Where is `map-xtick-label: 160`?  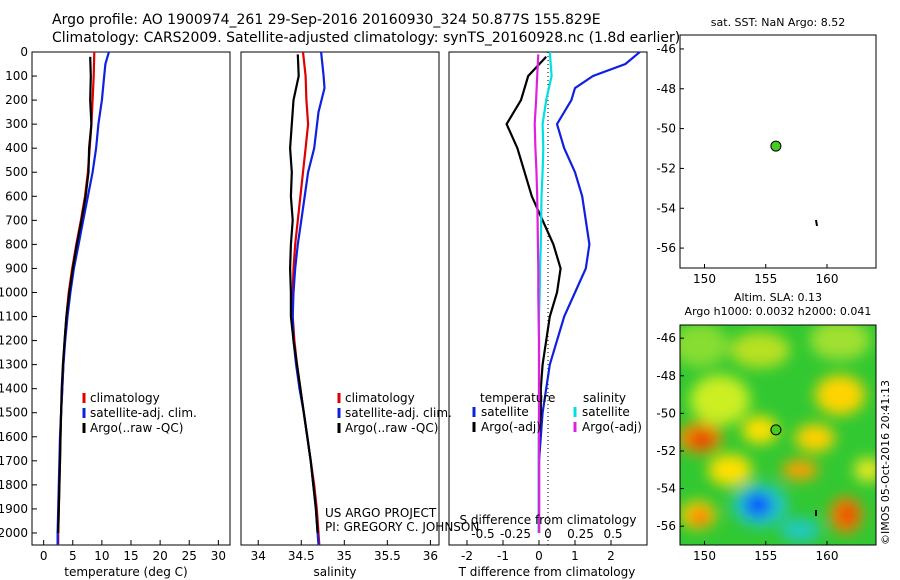 map-xtick-label: 160 is located at coordinates (827, 279).